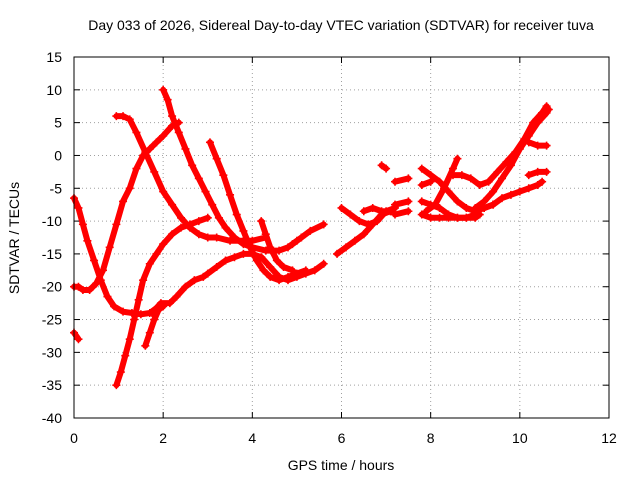 This screenshot has height=480, width=640. What do you see at coordinates (341, 465) in the screenshot?
I see `x-axis-title: GPS time / hours` at bounding box center [341, 465].